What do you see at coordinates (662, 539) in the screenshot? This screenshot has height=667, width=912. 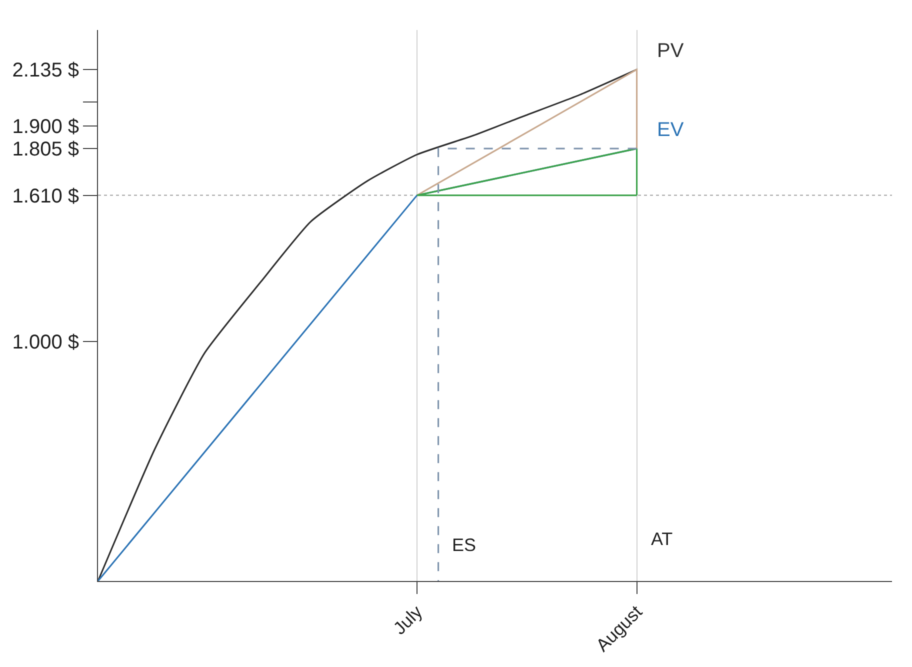 I see `annotation: AT` at bounding box center [662, 539].